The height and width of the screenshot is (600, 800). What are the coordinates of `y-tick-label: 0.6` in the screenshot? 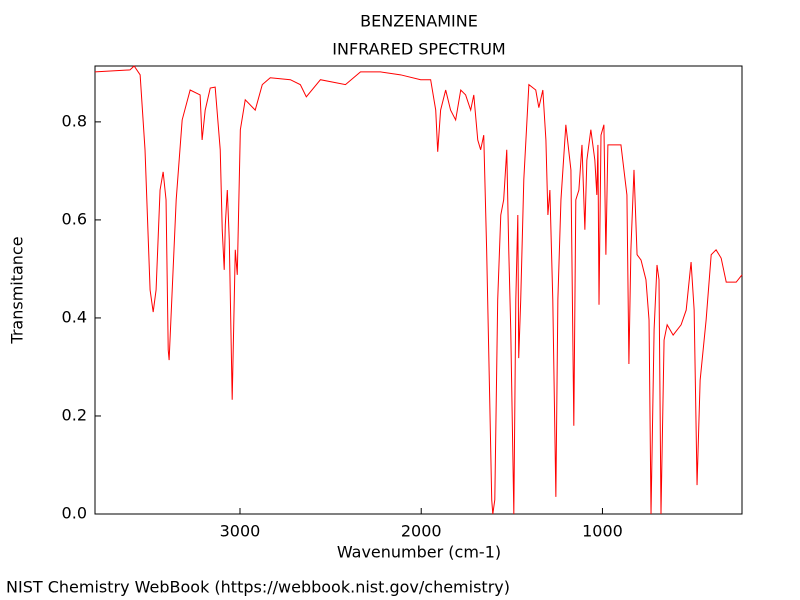 It's located at (74, 218).